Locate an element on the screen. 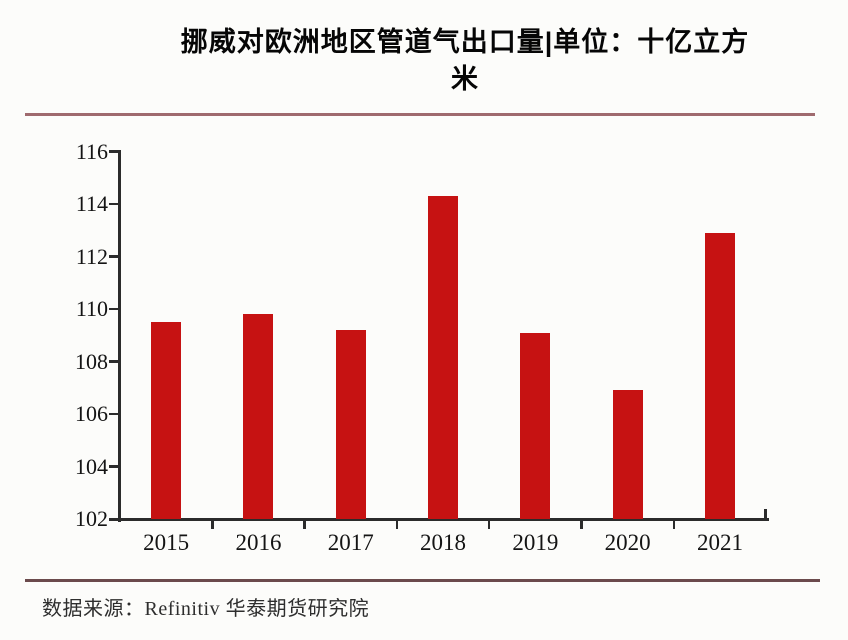  x-axis-label-2019: 2019 is located at coordinates (535, 542).